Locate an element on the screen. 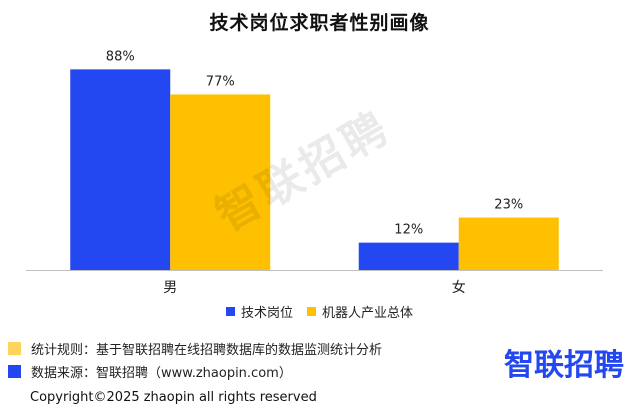 The width and height of the screenshot is (639, 414). note-marker-blue is located at coordinates (14, 371).